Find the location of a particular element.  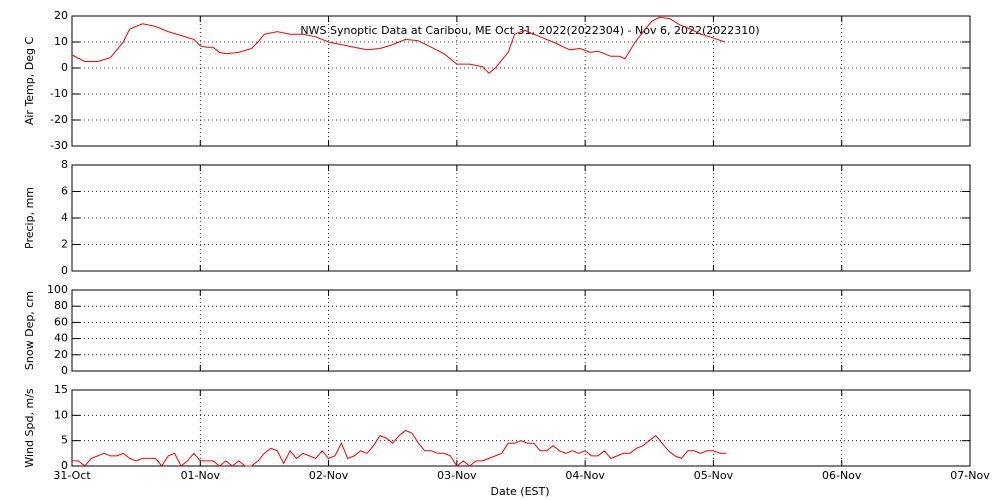

y-tick-label: 40 is located at coordinates (61, 338).